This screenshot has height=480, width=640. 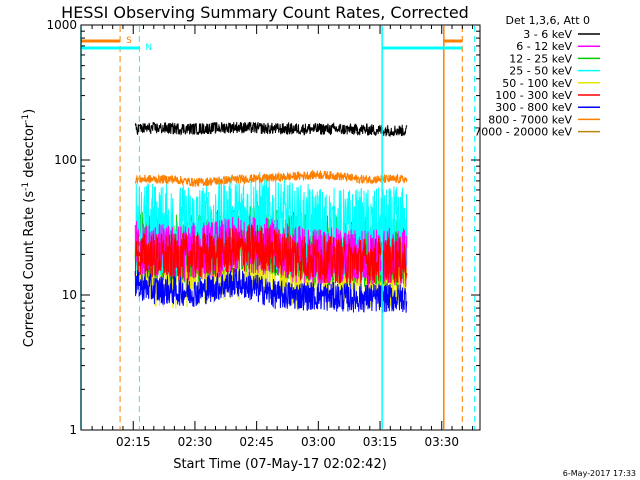 What do you see at coordinates (530, 119) in the screenshot?
I see `legend-label-7: 800 - 7000 keV` at bounding box center [530, 119].